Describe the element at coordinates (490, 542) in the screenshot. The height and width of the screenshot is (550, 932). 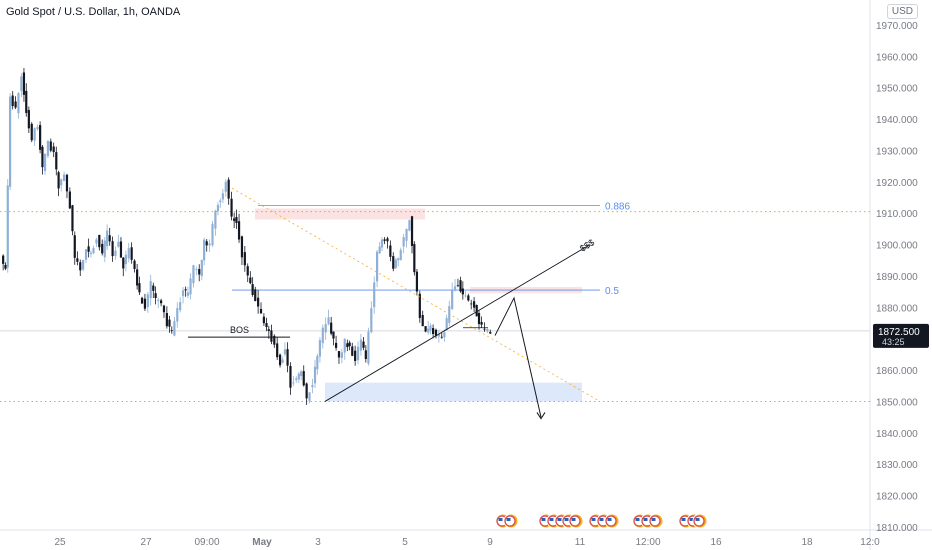
I see `x-tick-label: 9` at that location.